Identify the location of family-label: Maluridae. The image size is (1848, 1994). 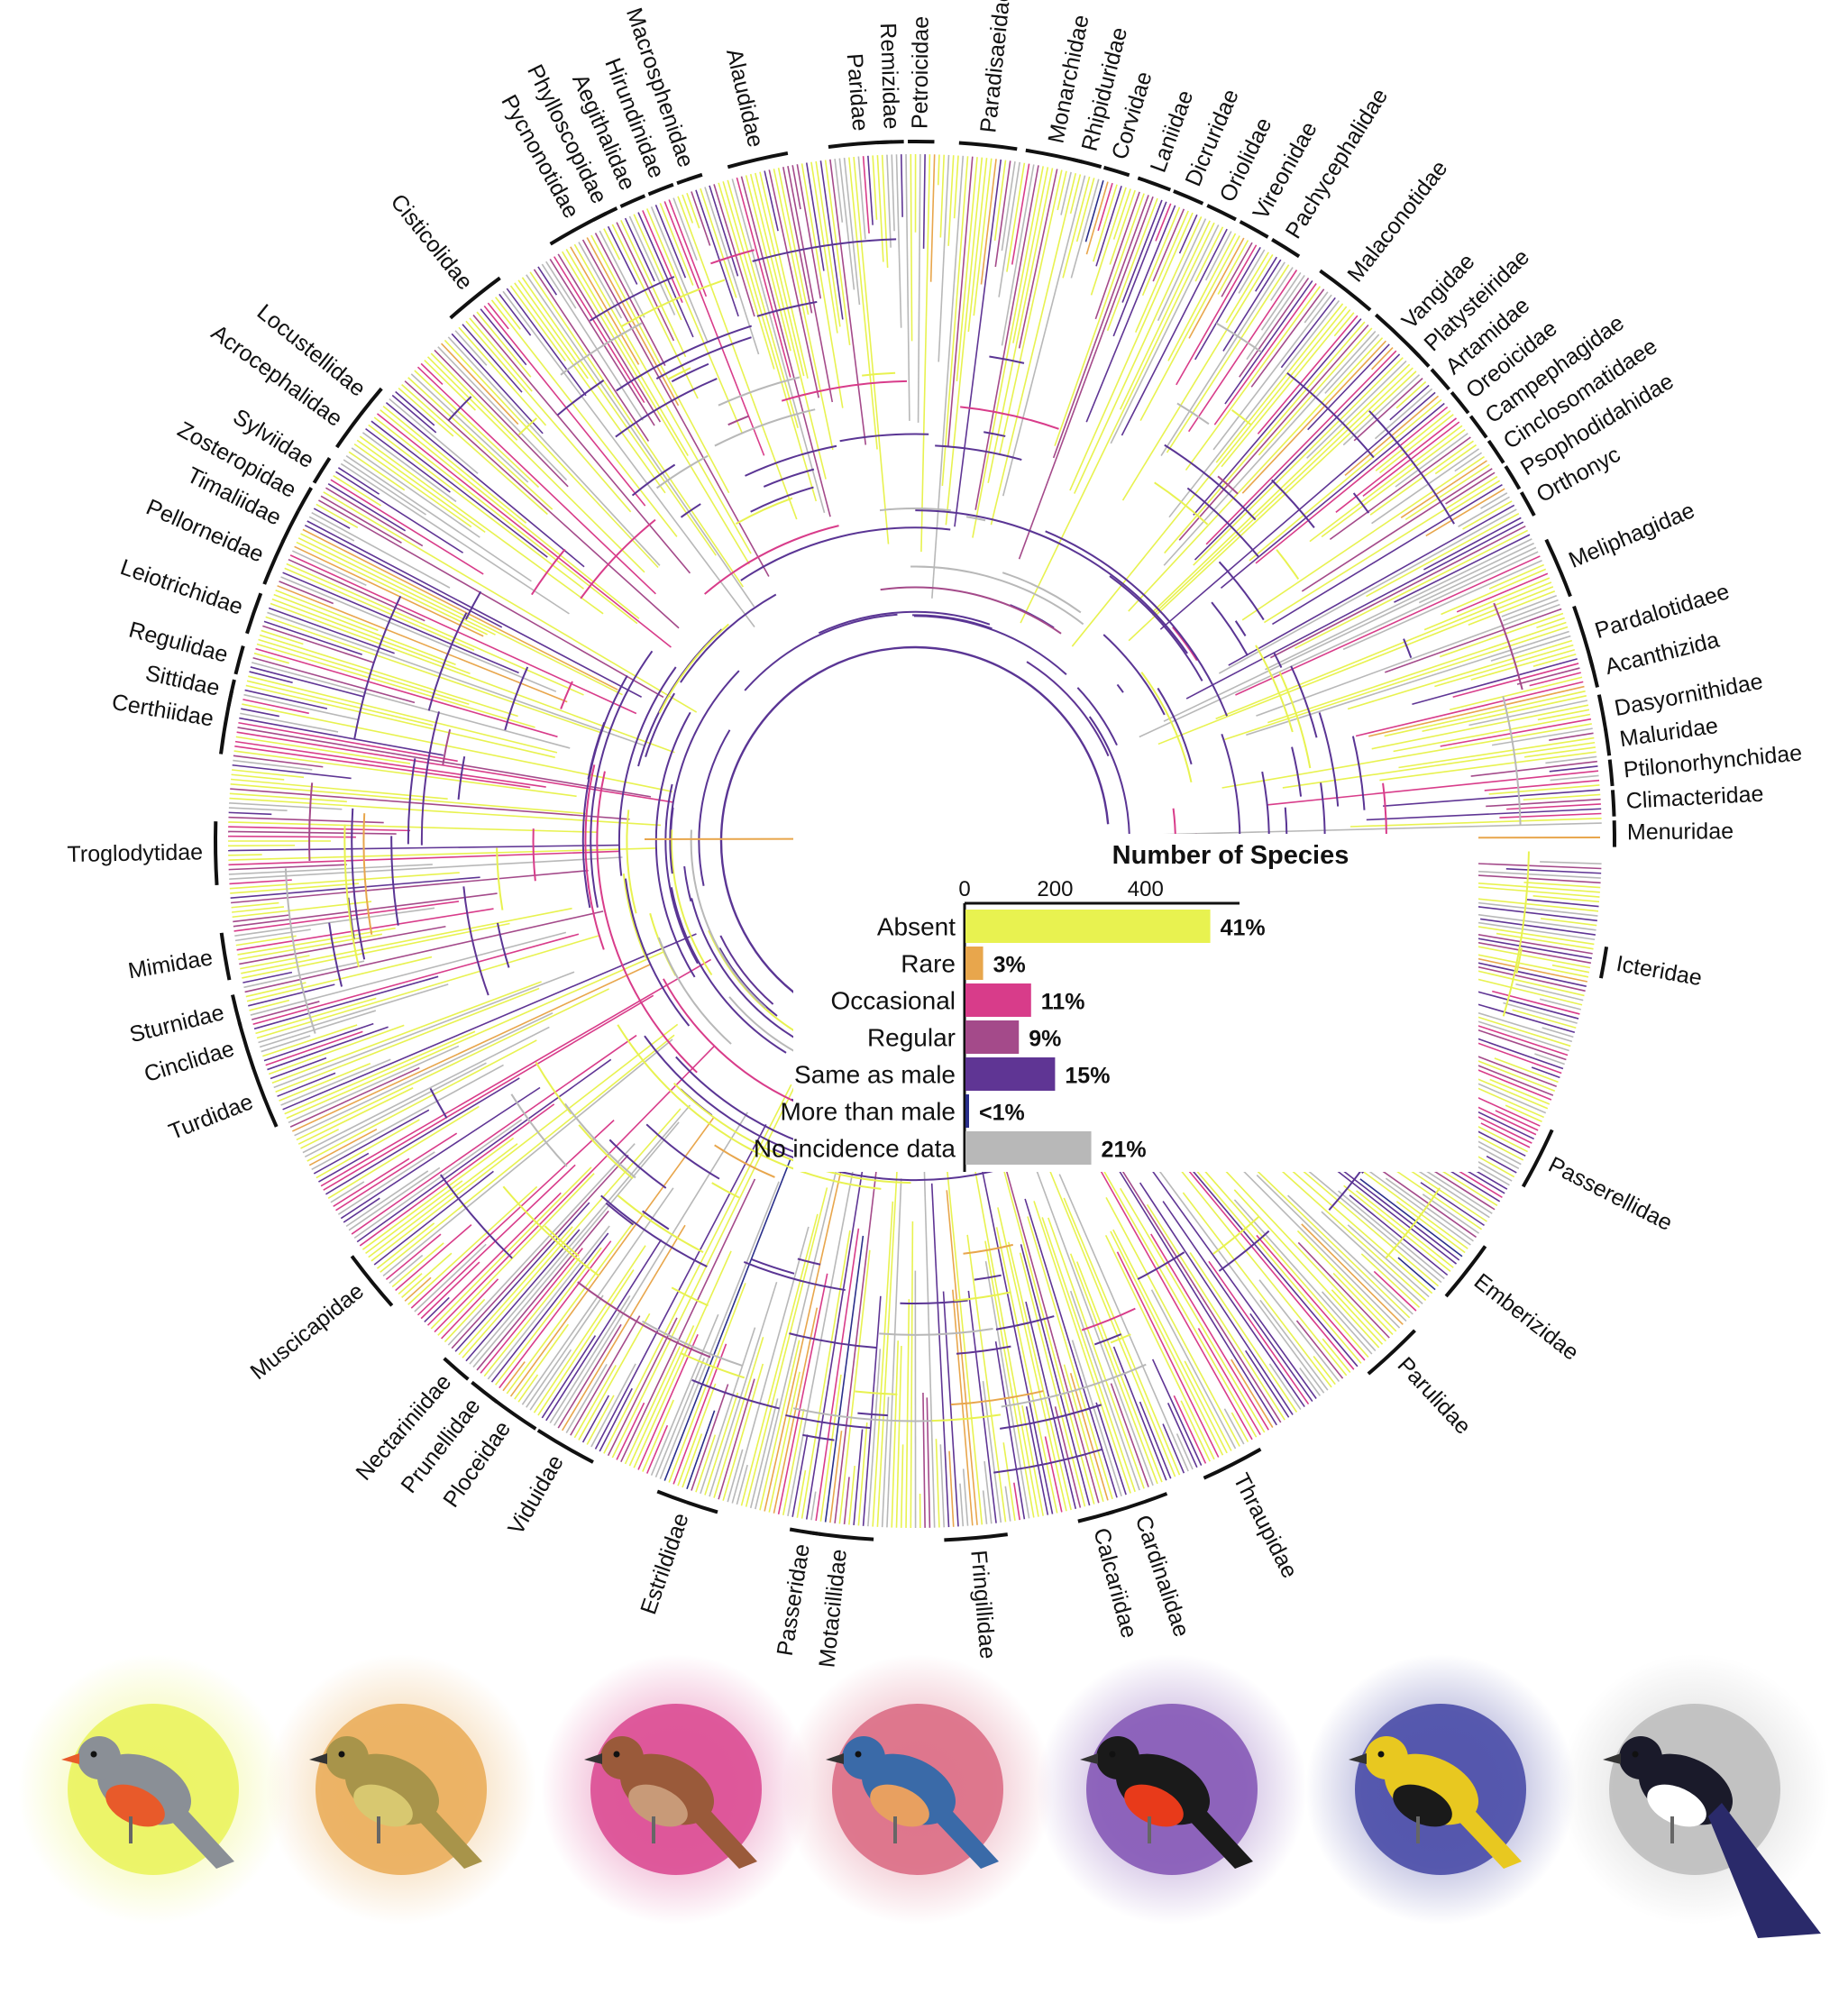
(1669, 732).